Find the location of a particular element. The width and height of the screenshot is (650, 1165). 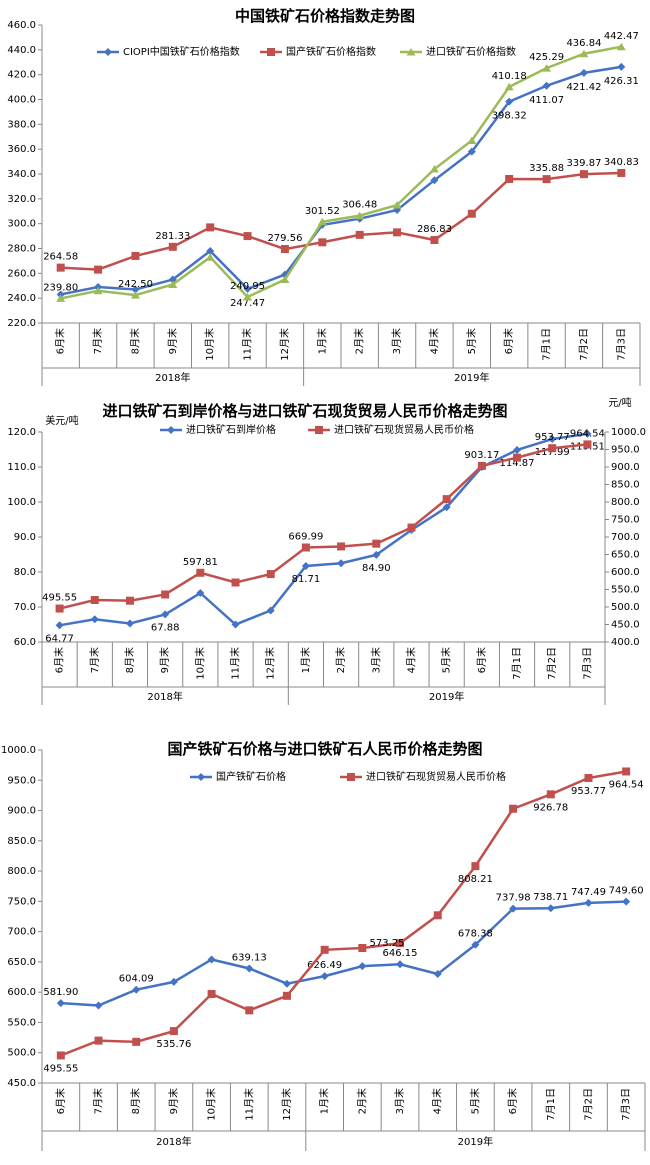

y-tick-label: 280.0 is located at coordinates (21, 249).